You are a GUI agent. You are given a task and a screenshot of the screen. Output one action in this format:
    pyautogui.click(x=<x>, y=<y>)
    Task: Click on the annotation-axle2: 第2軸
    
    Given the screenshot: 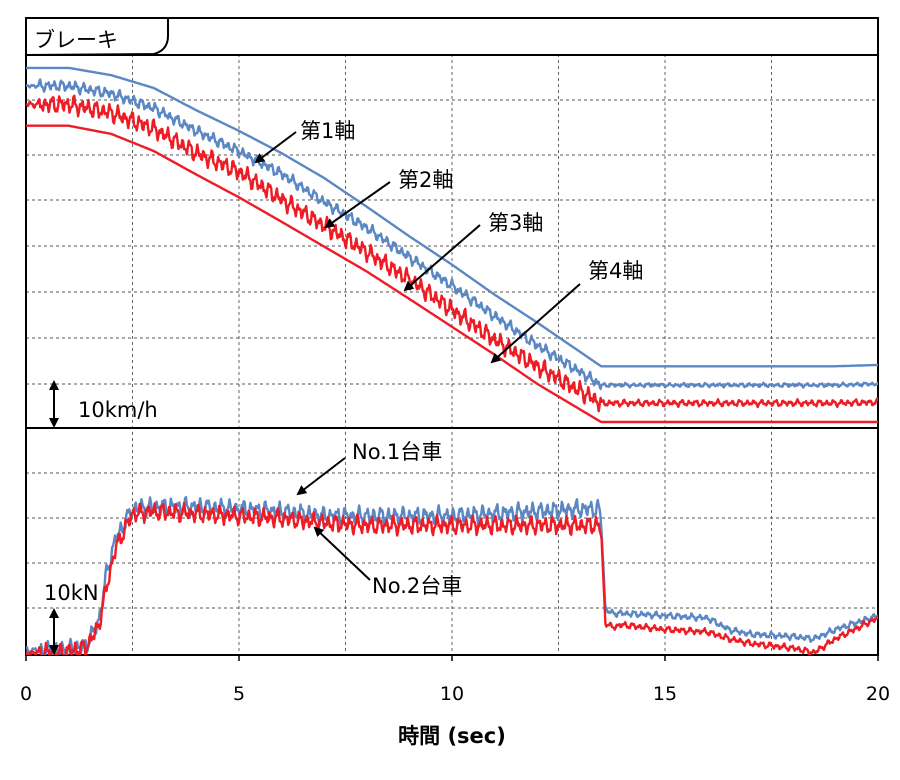 What is the action you would take?
    pyautogui.click(x=425, y=180)
    